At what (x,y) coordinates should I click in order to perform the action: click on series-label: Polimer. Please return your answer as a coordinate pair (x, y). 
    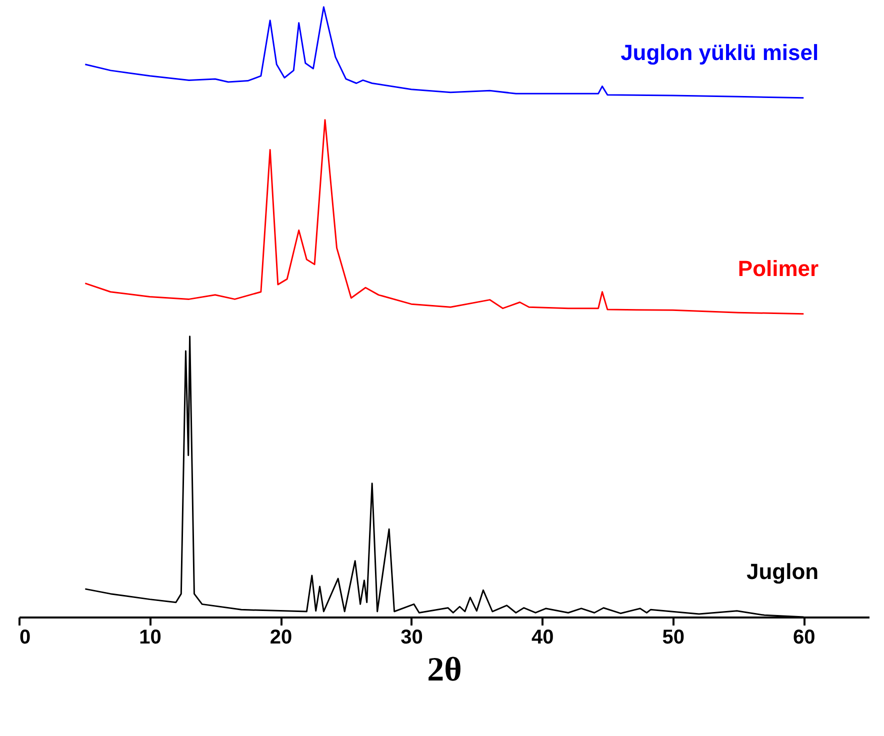
    Looking at the image, I should click on (779, 268).